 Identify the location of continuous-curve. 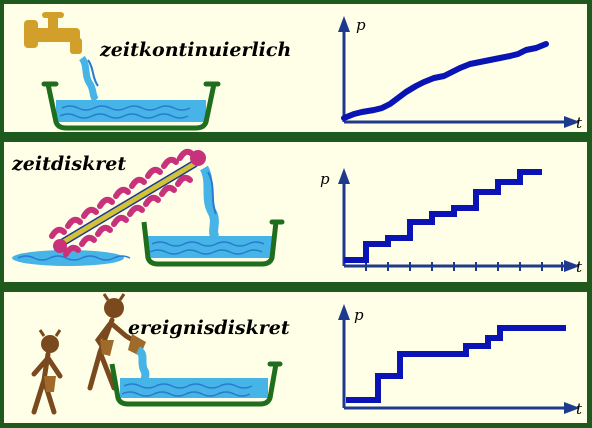
(445, 81).